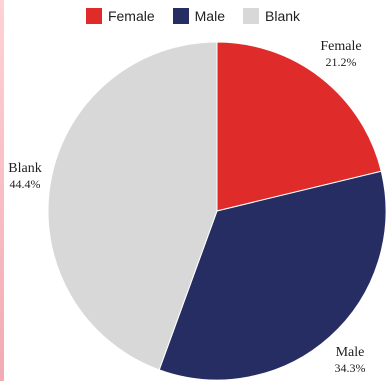  Describe the element at coordinates (350, 352) in the screenshot. I see `slice-label-male: Male` at that location.